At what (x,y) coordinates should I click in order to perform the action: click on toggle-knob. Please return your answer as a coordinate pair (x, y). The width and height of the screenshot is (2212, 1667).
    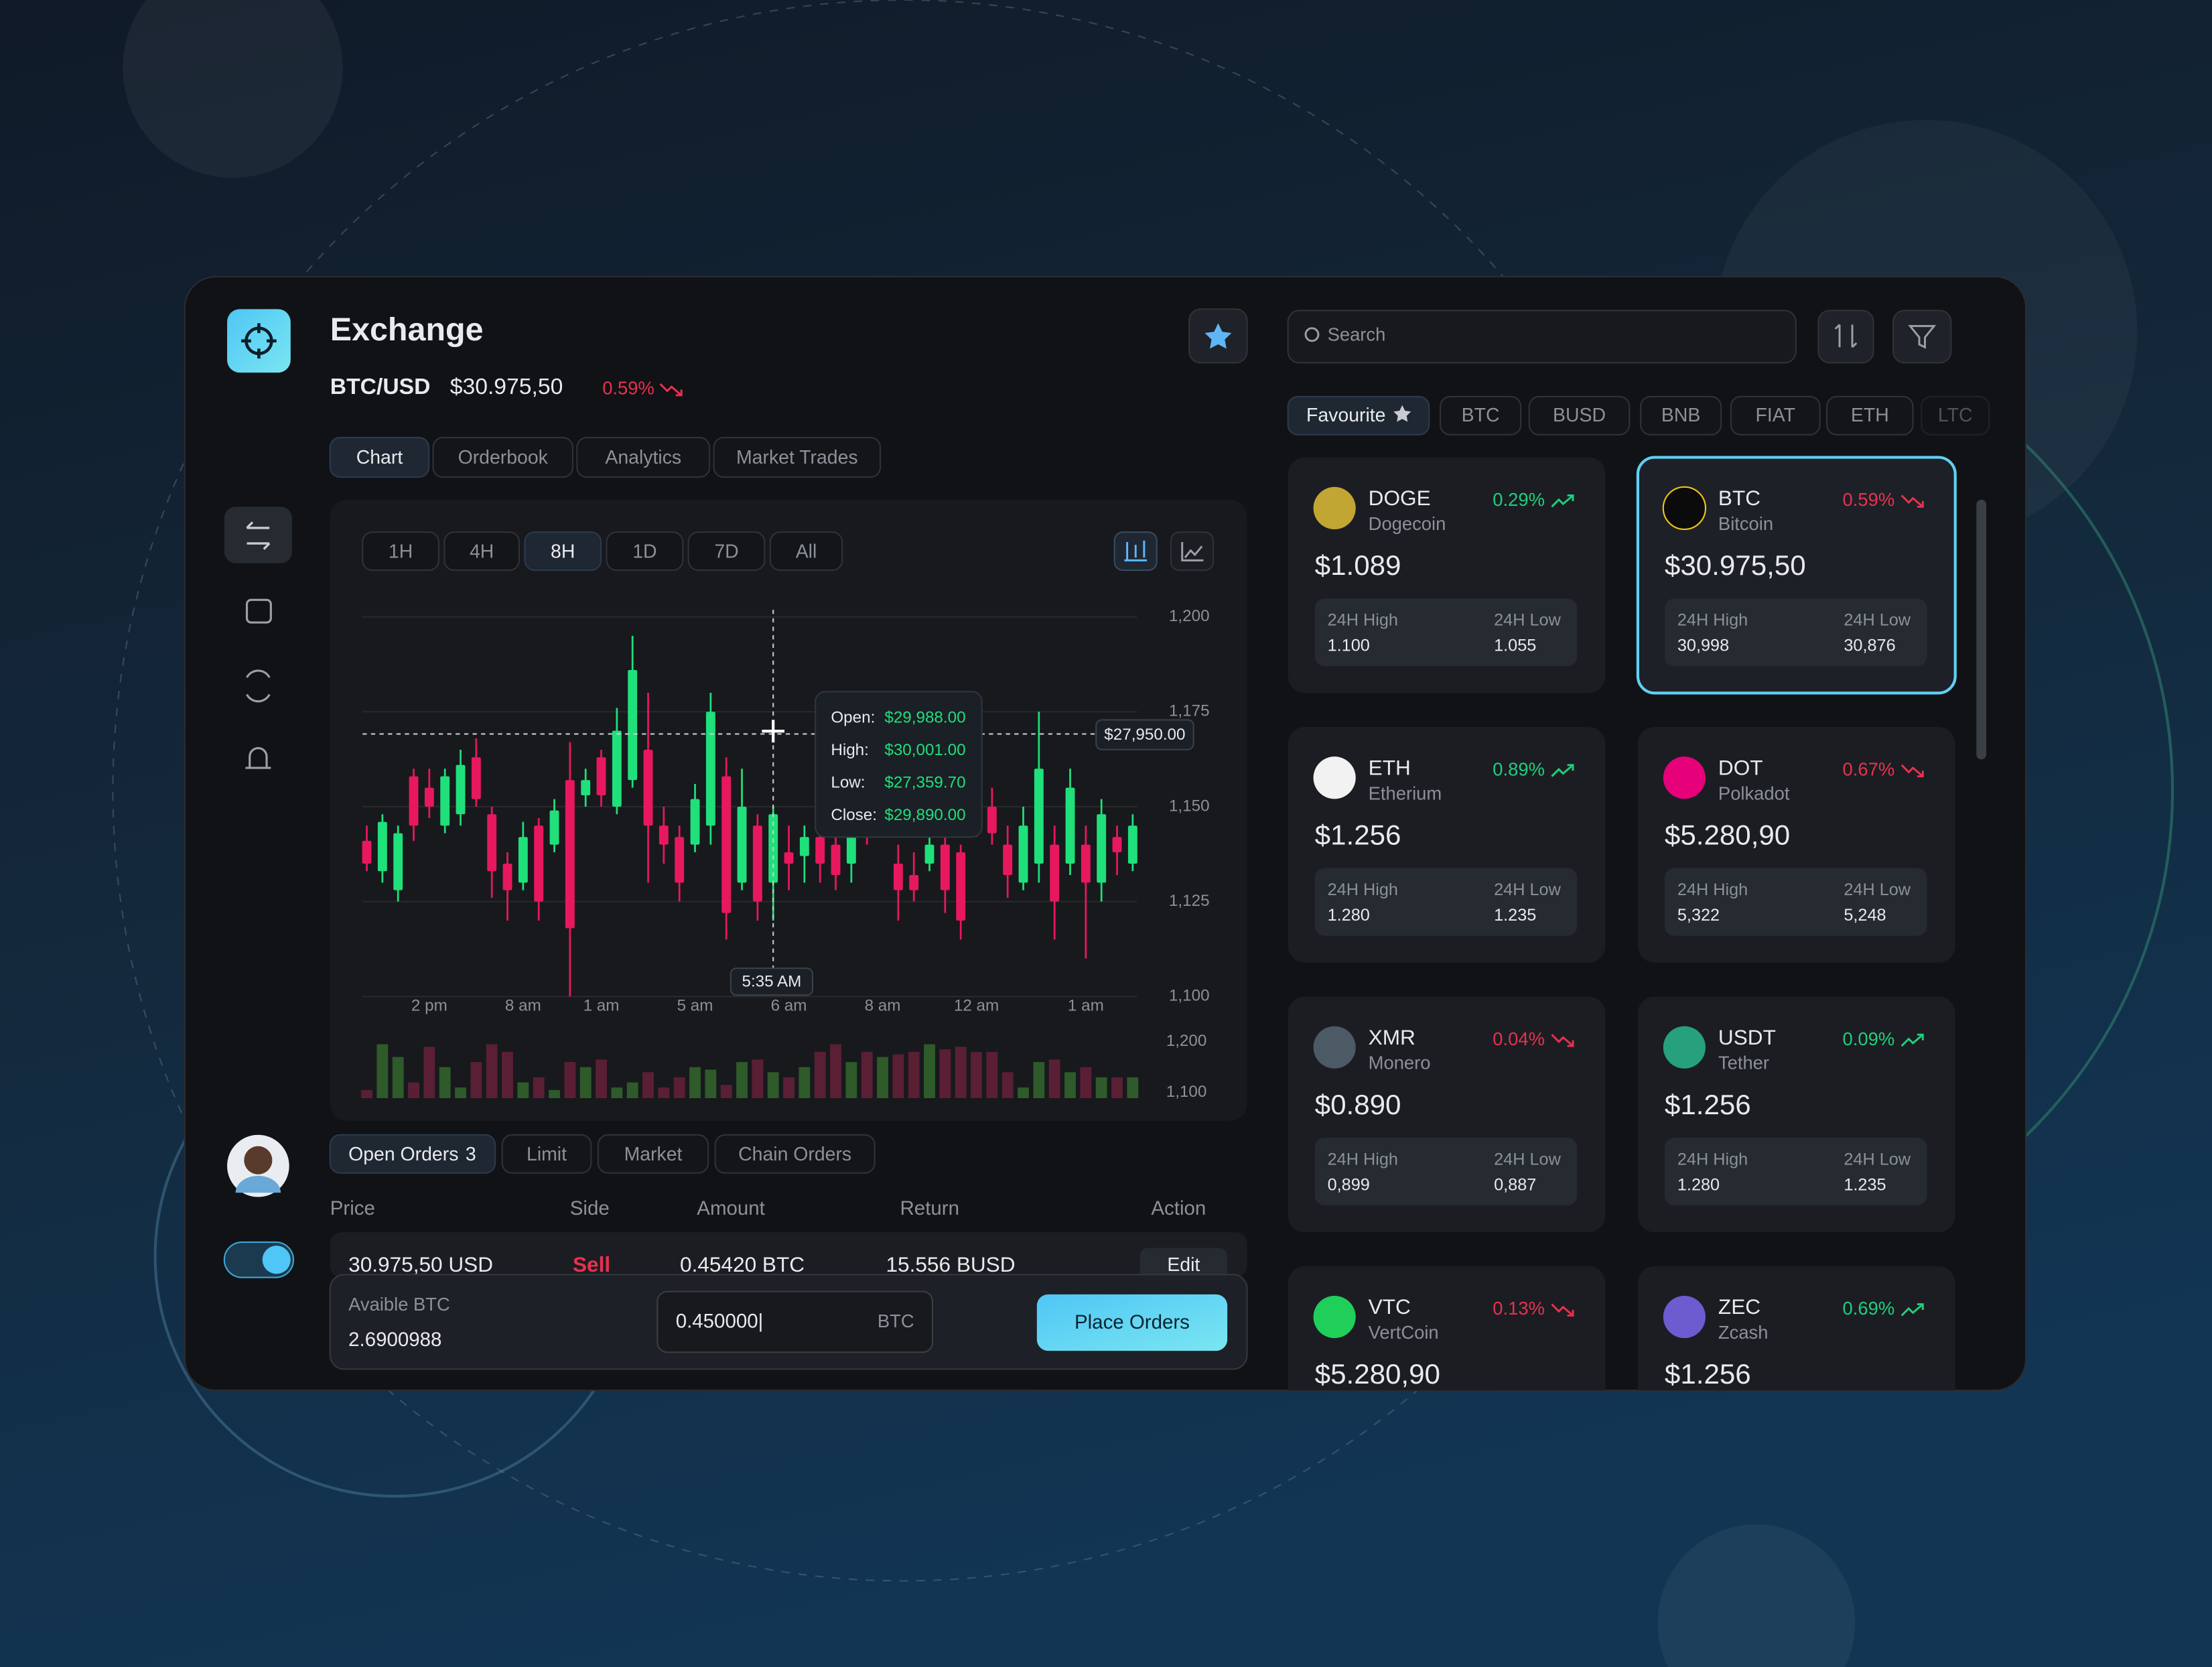
    Looking at the image, I should click on (276, 1260).